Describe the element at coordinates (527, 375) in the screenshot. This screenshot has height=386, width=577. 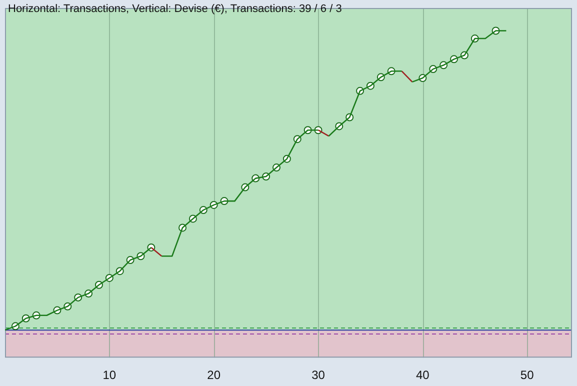
I see `x-tick-label: 50` at that location.